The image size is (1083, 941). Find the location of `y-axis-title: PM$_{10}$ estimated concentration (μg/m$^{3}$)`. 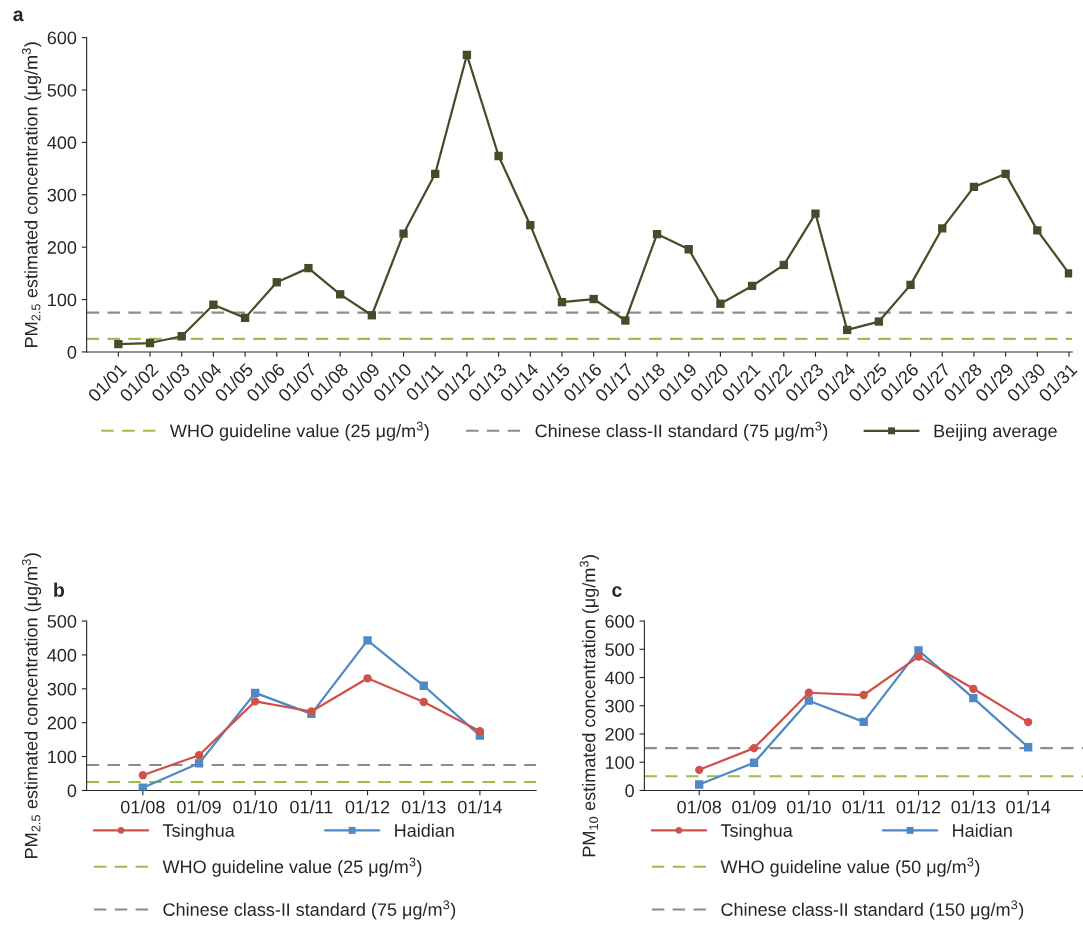

y-axis-title: PM$_{10}$ estimated concentration (μg/m$^{3}$) is located at coordinates (589, 706).